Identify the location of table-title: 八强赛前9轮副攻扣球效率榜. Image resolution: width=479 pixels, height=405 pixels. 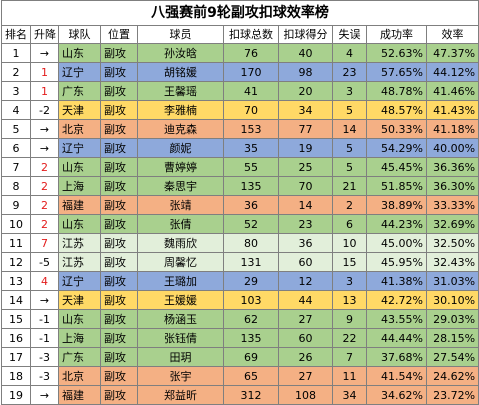
(239, 13).